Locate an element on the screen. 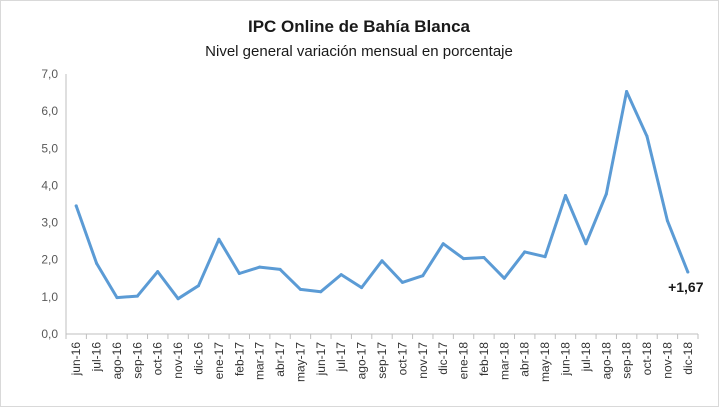 The image size is (719, 411). y-tick-label: 6,0 is located at coordinates (49, 111).